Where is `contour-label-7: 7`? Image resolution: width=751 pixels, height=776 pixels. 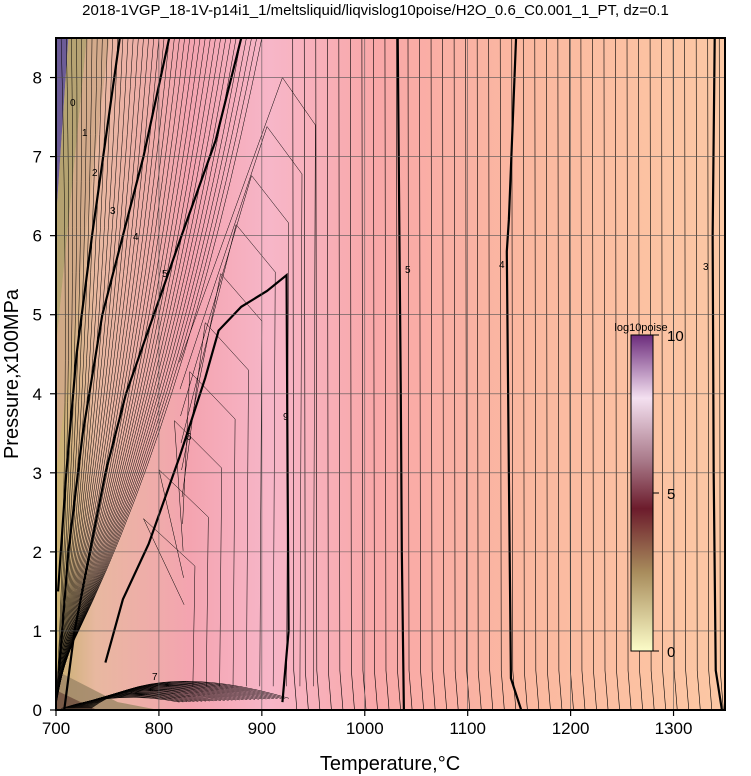 contour-label-7: 7 is located at coordinates (155, 677).